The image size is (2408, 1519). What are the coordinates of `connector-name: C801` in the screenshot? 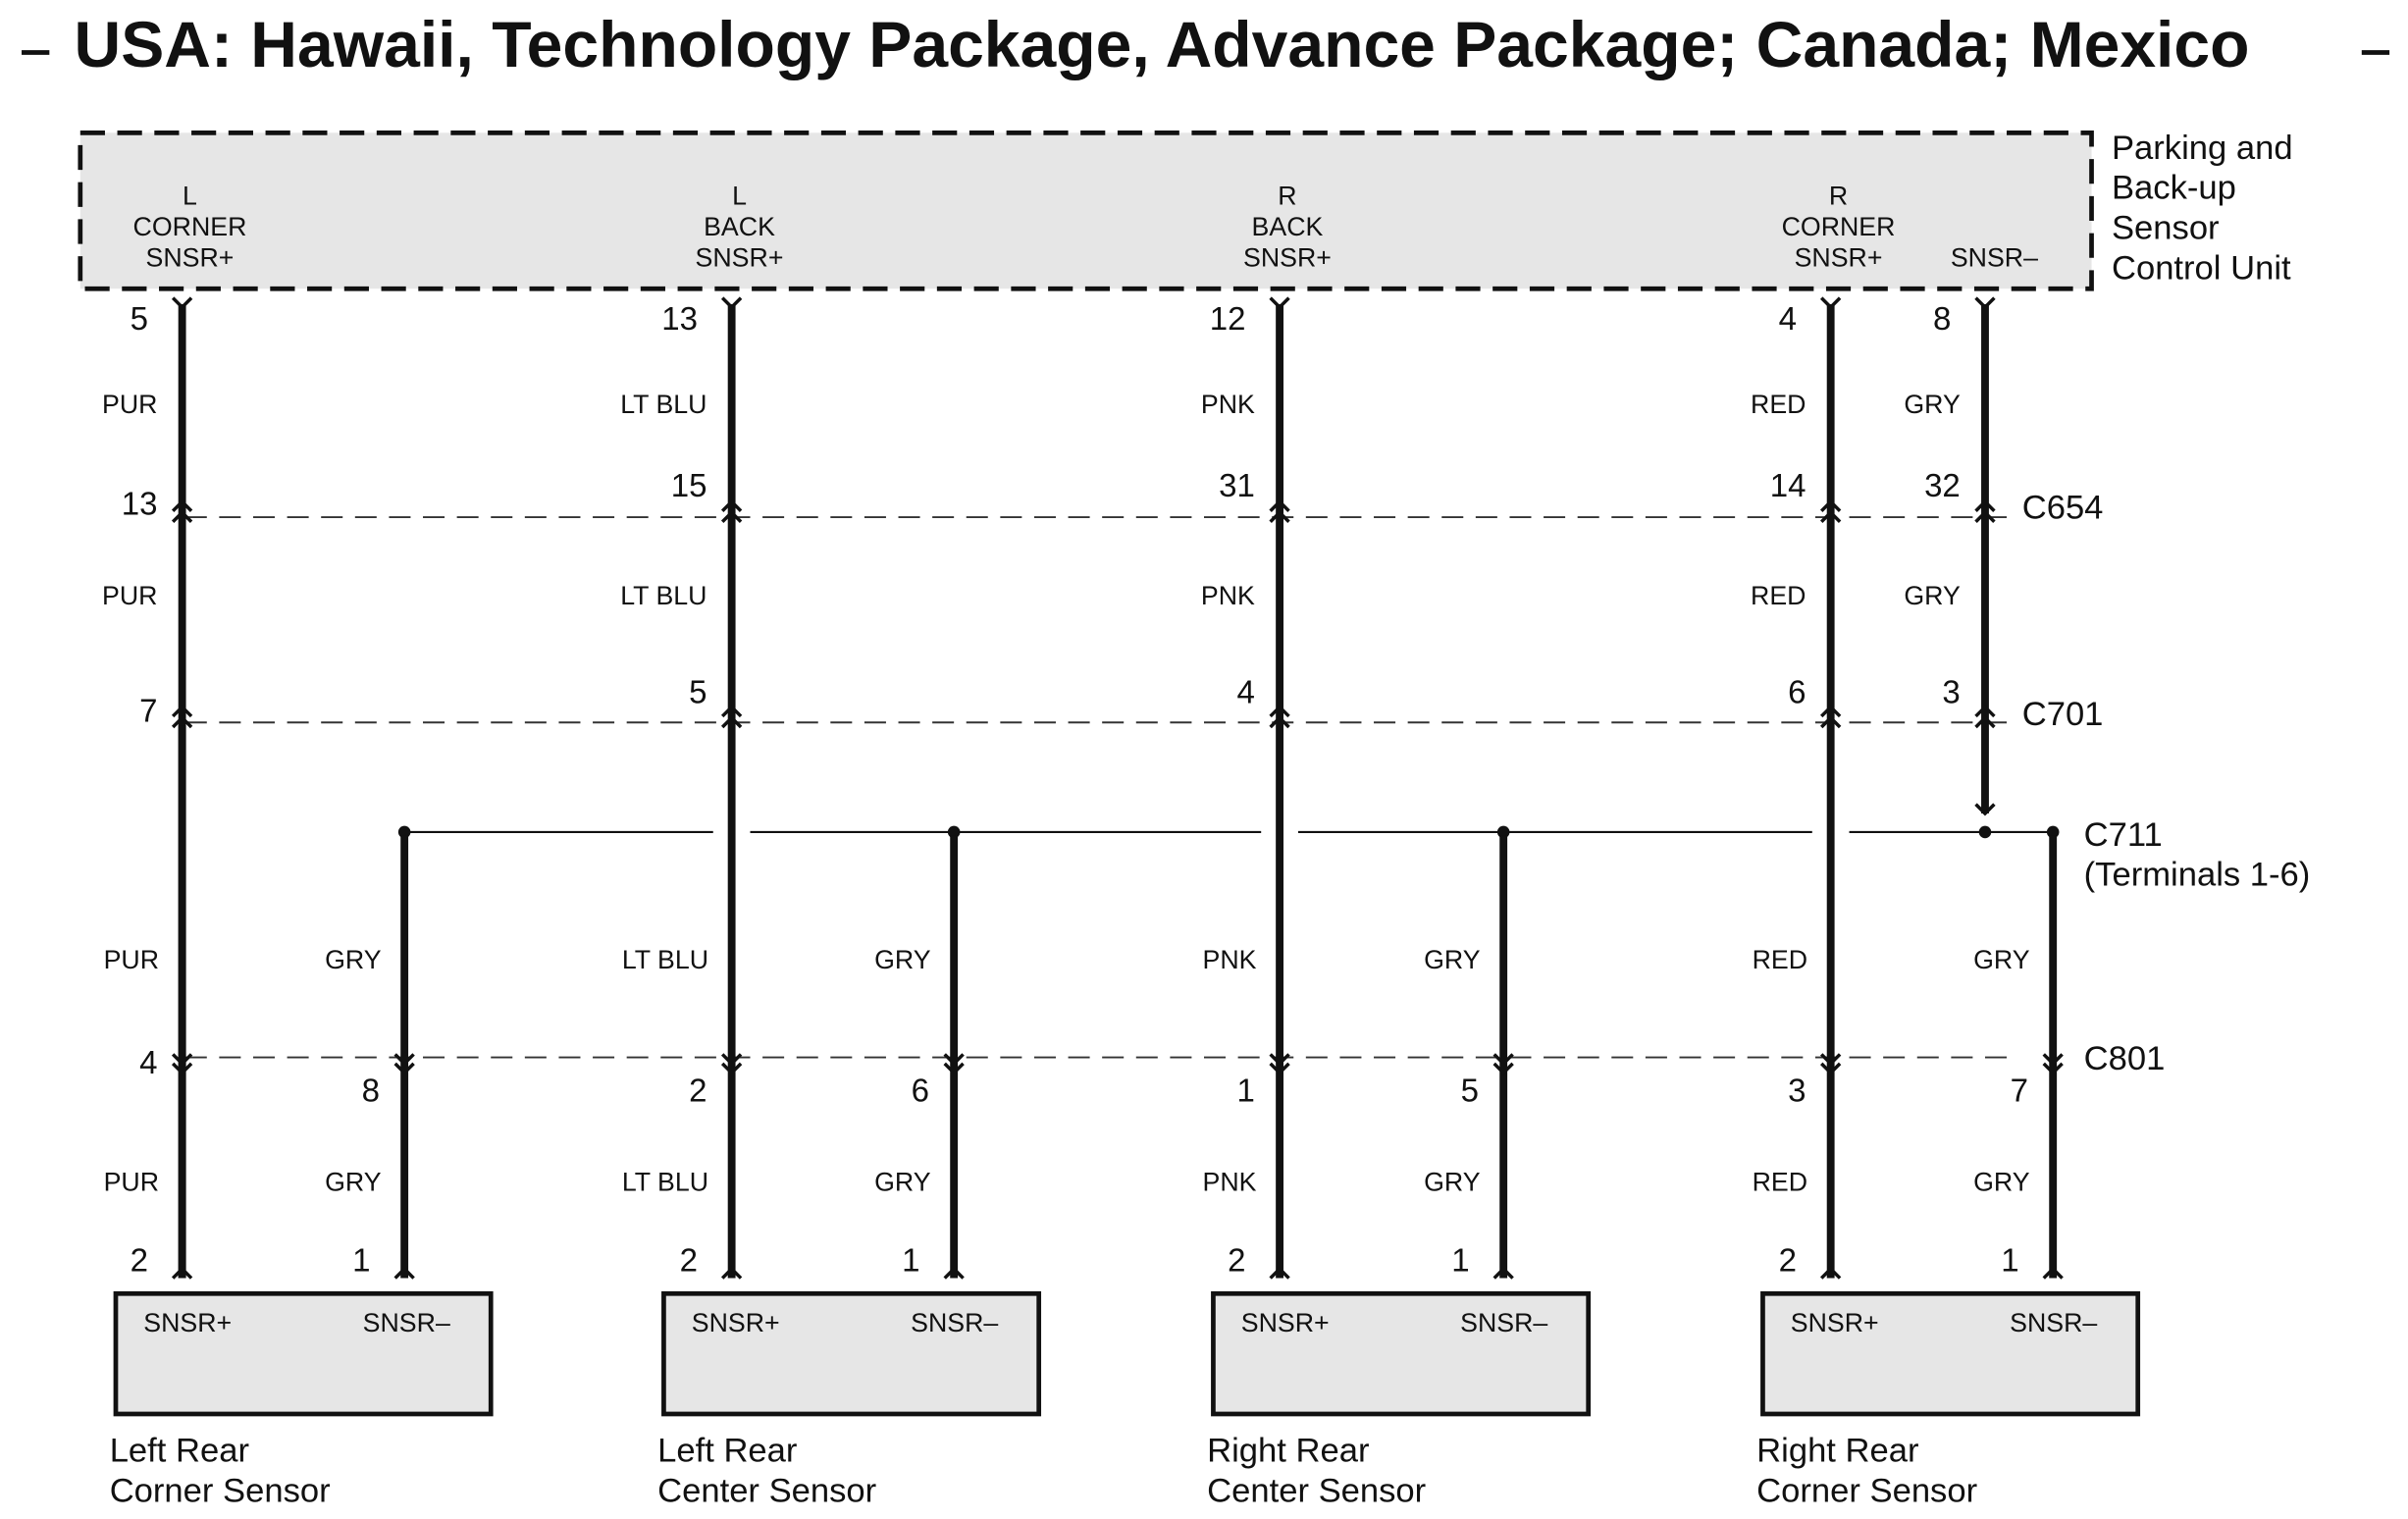 It's located at (2125, 1058).